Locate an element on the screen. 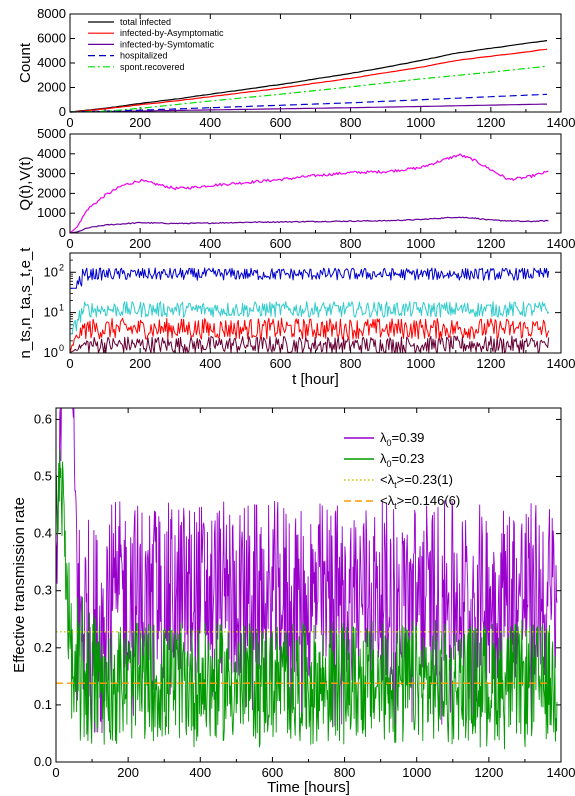 The image size is (575, 796). panel-count-ytick-label: 8000 is located at coordinates (51, 13).